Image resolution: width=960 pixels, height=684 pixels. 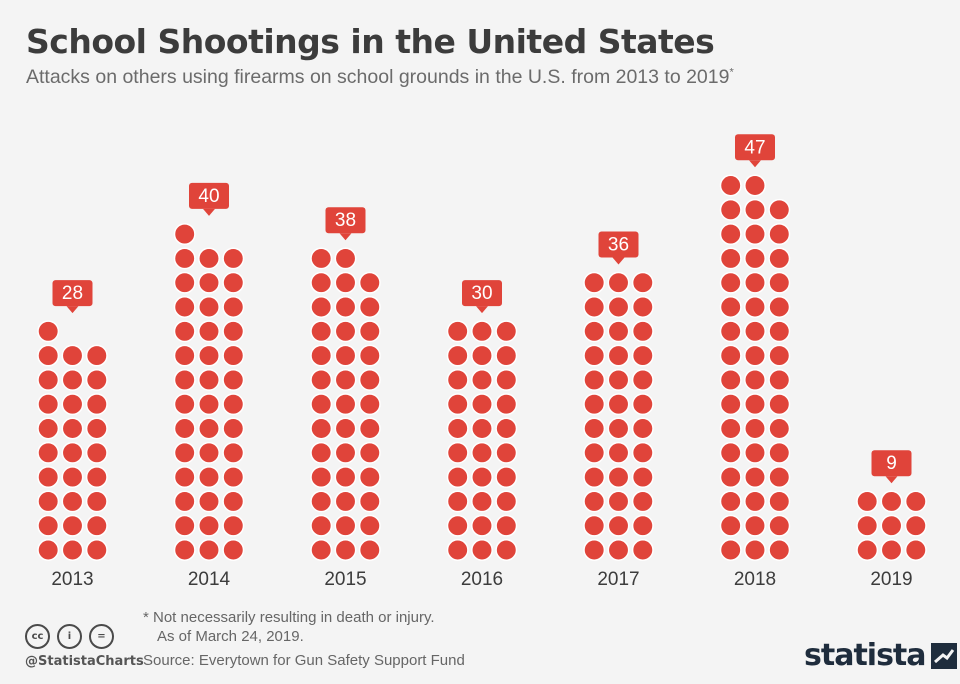 I want to click on data-label-2013: 28, so click(x=72, y=297).